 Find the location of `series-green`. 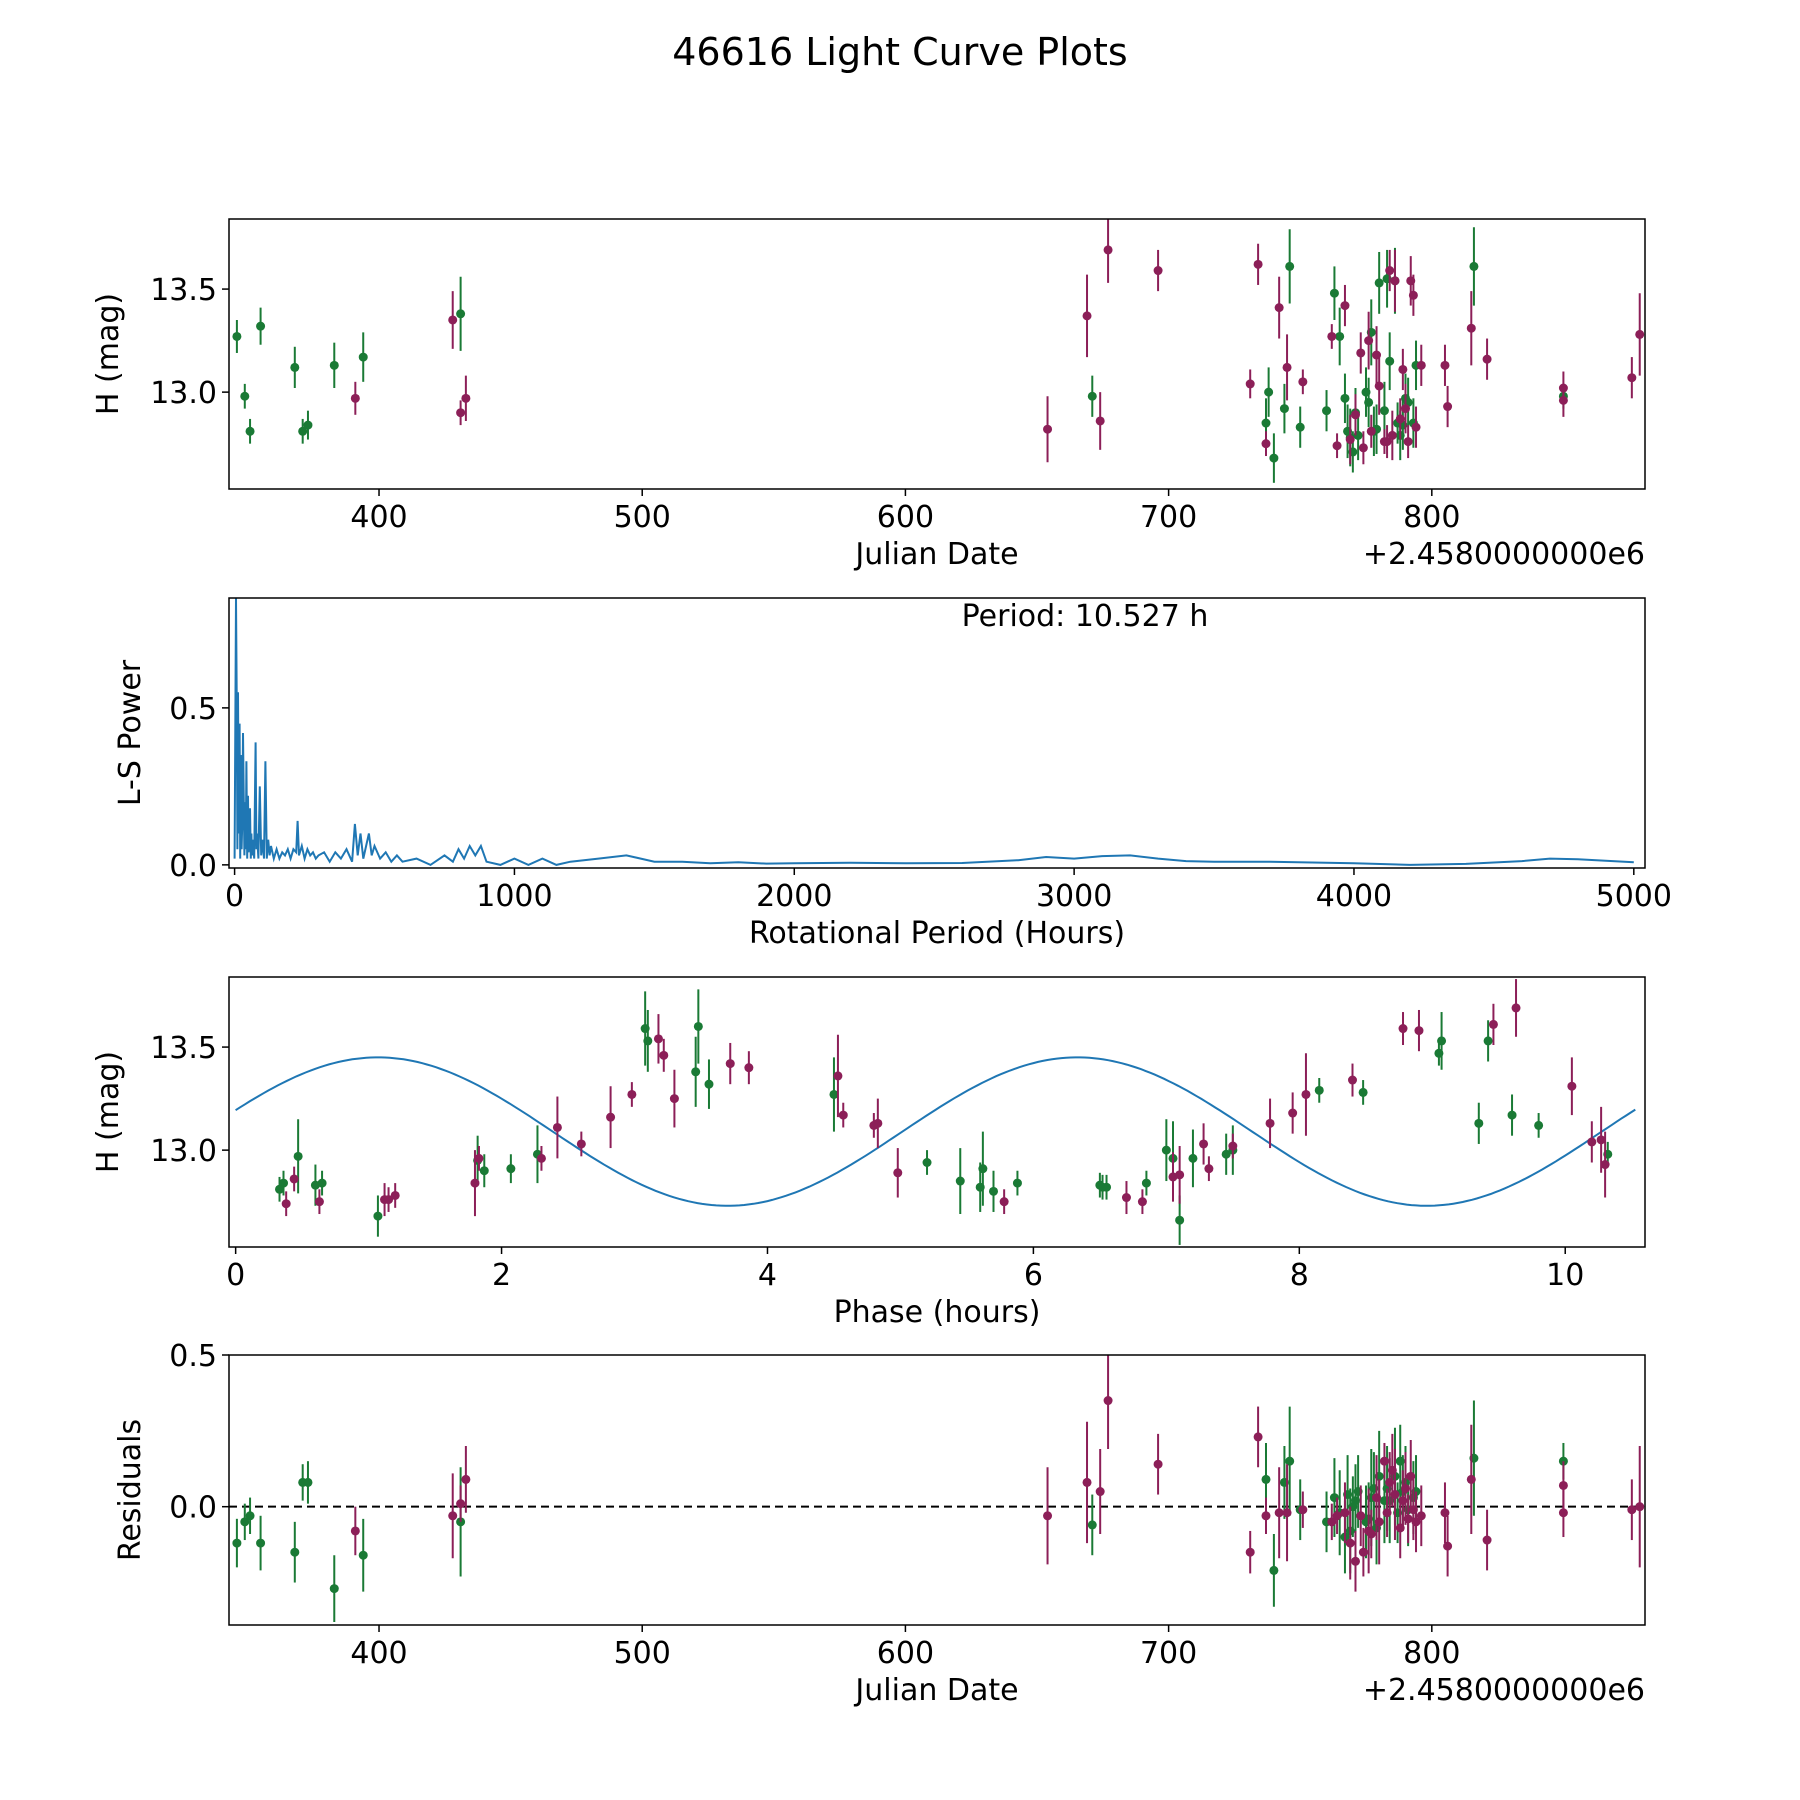

series-green is located at coordinates (900, 1511).